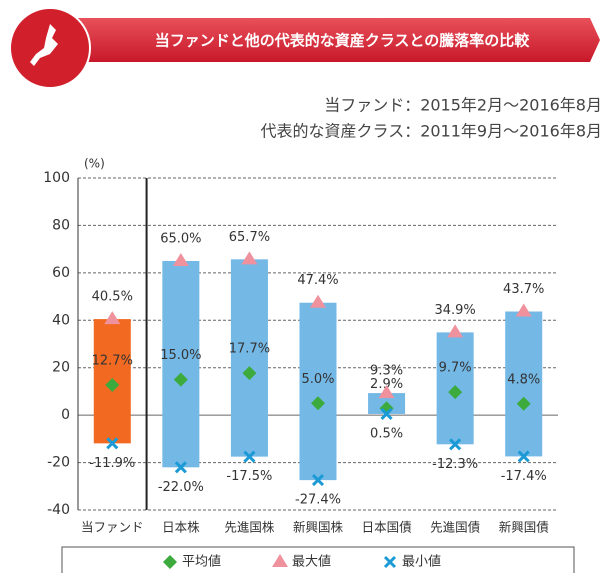 The height and width of the screenshot is (573, 607). What do you see at coordinates (180, 355) in the screenshot?
I see `value-label: 15.0%` at bounding box center [180, 355].